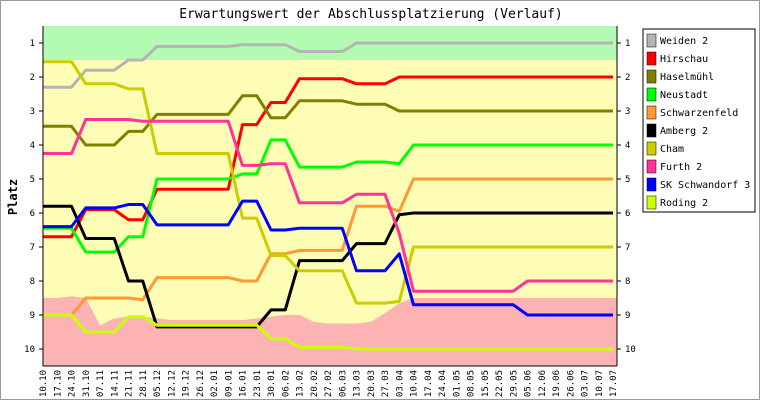  Describe the element at coordinates (358, 383) in the screenshot. I see `x-tick-label: 13.03` at that location.